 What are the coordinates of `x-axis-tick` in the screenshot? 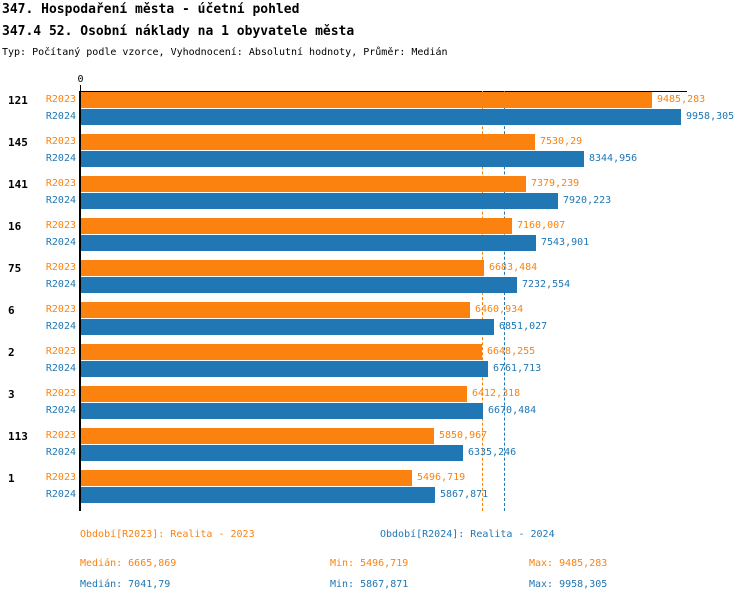 It's located at (80, 88).